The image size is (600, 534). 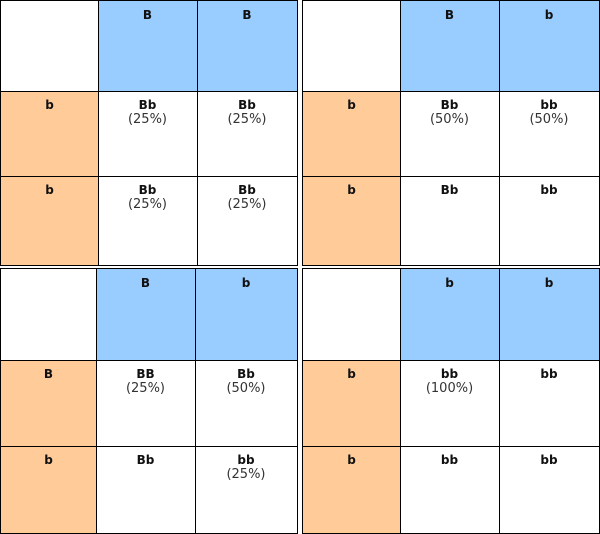 I want to click on left-header-cell-1: B, so click(x=48, y=403).